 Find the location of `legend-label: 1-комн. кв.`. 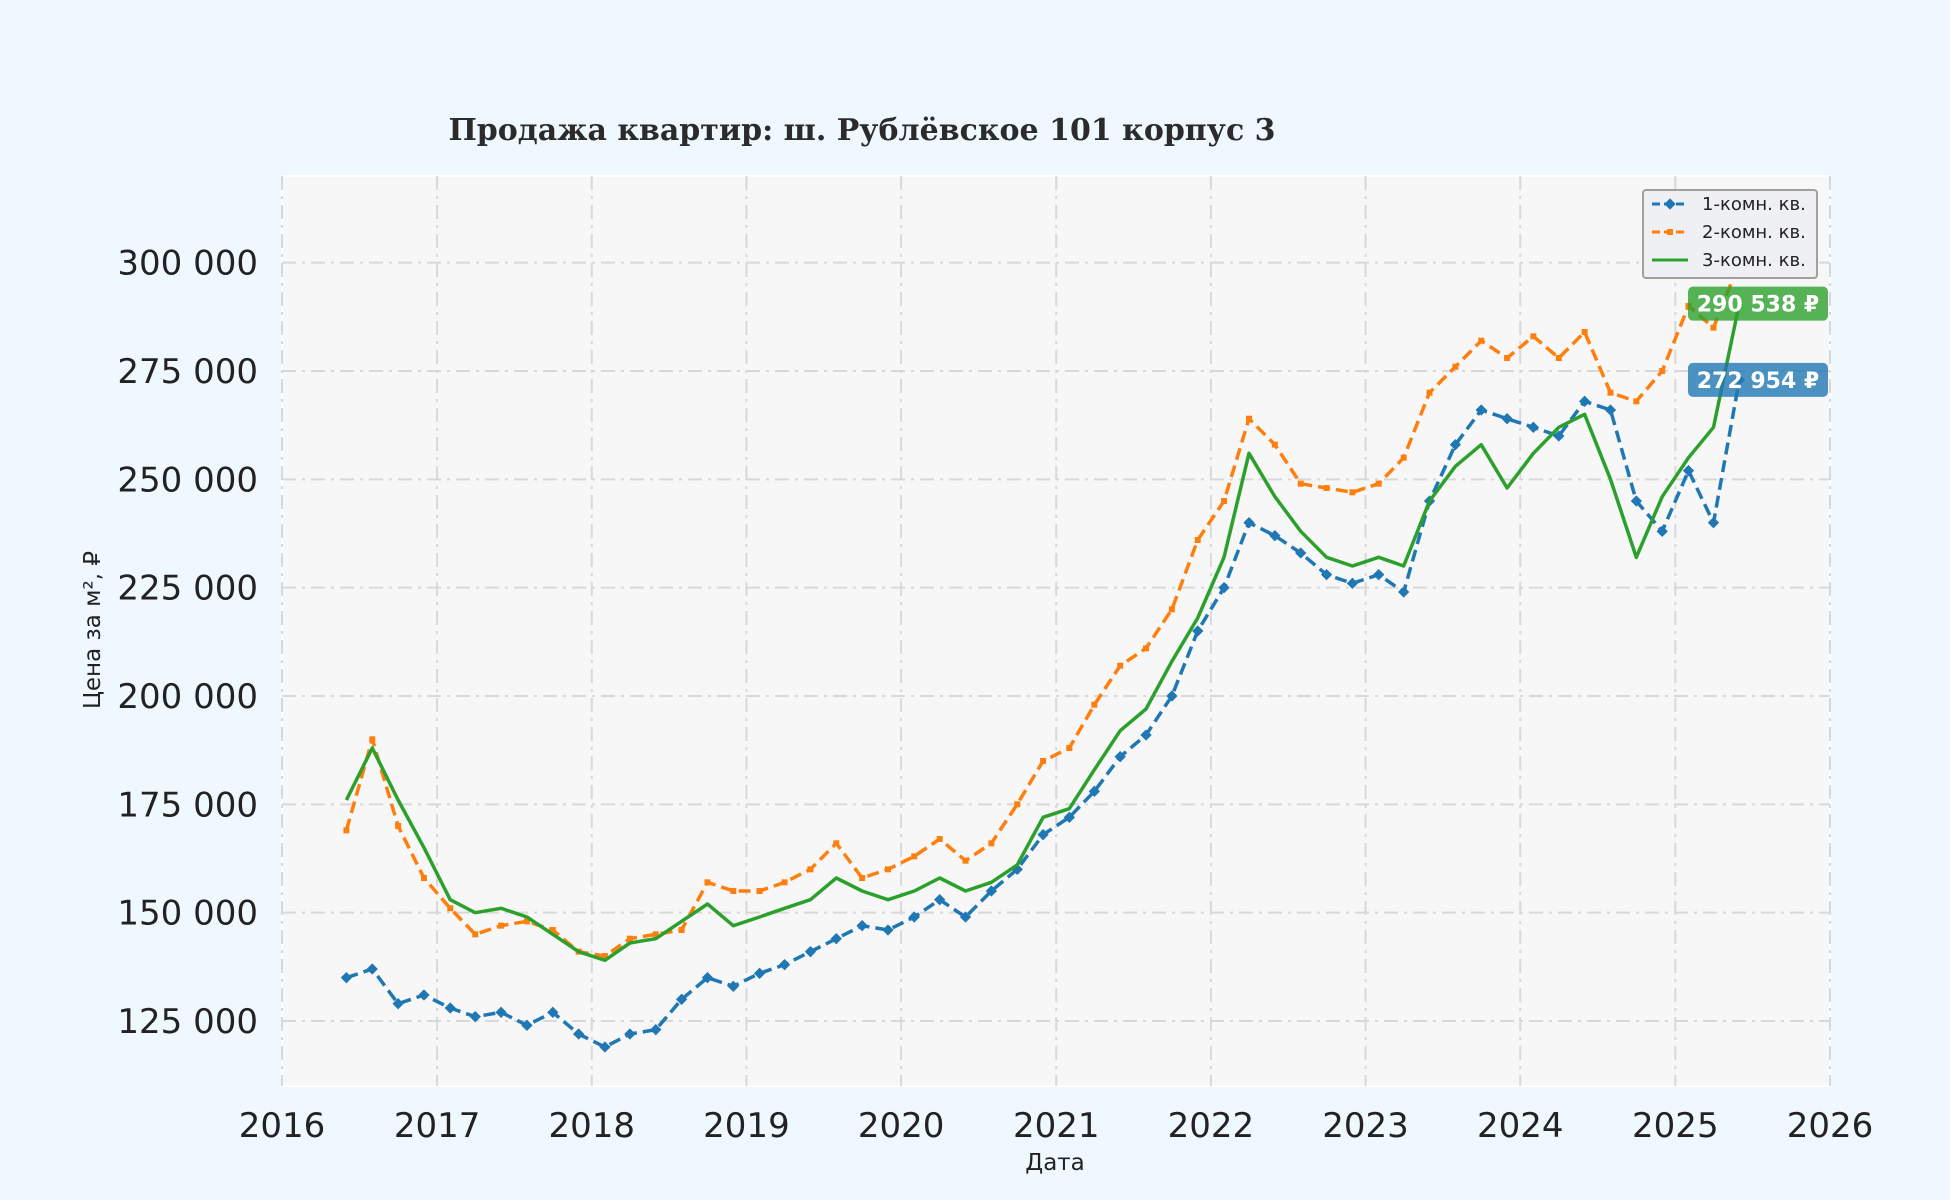

legend-label: 1-комн. кв. is located at coordinates (1754, 204).